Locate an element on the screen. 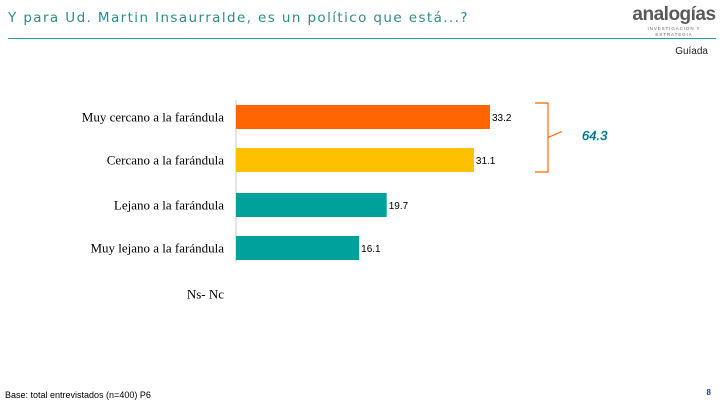  bar-value-label: 16.1 is located at coordinates (371, 249).